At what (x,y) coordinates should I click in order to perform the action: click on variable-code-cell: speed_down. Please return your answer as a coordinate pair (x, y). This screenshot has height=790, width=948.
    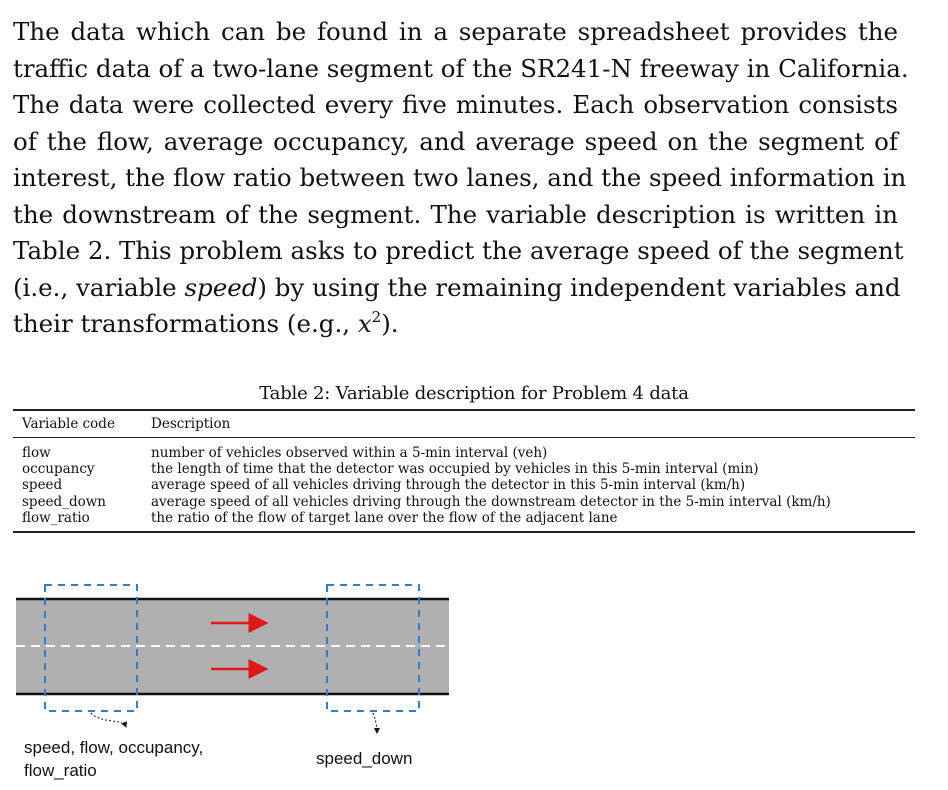
    Looking at the image, I should click on (64, 501).